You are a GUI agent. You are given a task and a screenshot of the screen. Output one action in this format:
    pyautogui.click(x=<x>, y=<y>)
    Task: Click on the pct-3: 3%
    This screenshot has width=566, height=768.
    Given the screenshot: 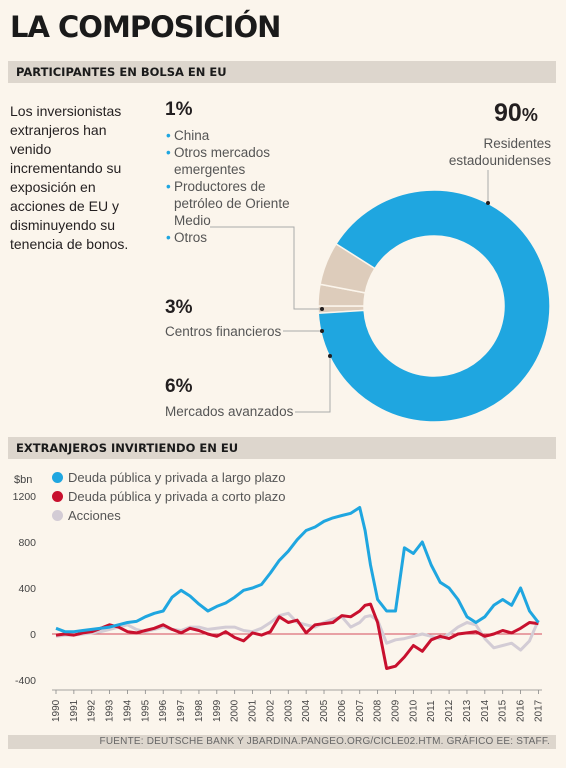 What is the action you would take?
    pyautogui.click(x=179, y=307)
    